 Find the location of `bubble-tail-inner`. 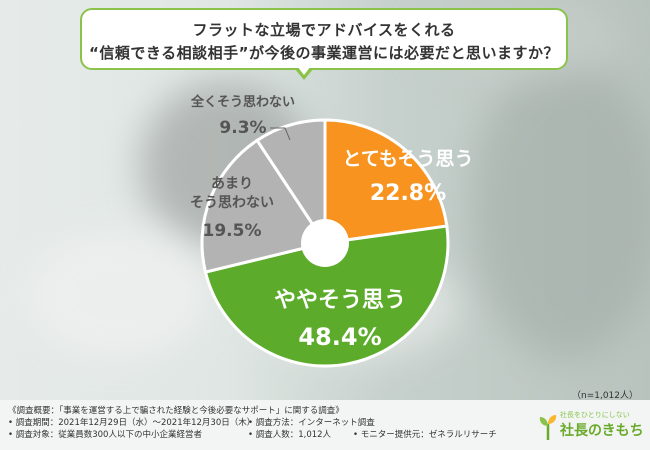

bubble-tail-inner is located at coordinates (304, 70).